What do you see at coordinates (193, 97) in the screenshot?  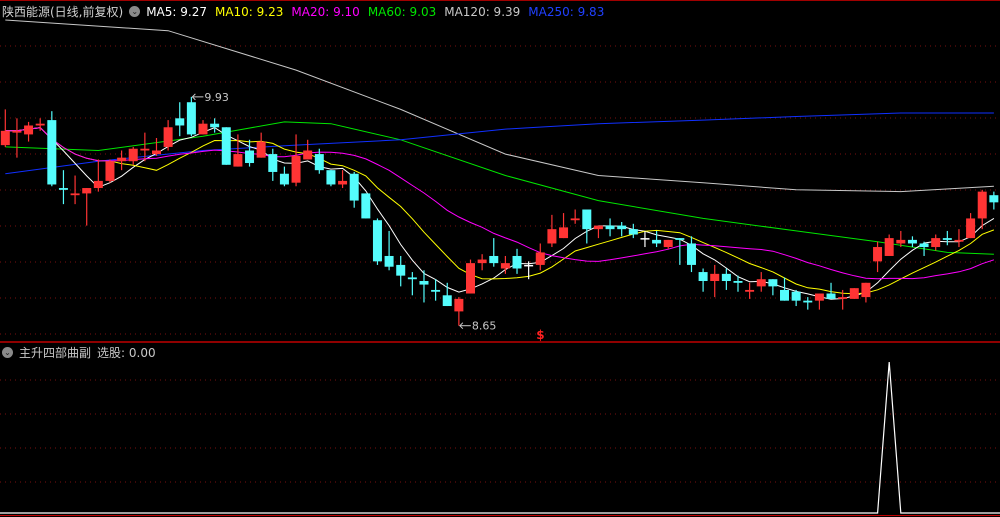 I see `arrow-left-icon` at bounding box center [193, 97].